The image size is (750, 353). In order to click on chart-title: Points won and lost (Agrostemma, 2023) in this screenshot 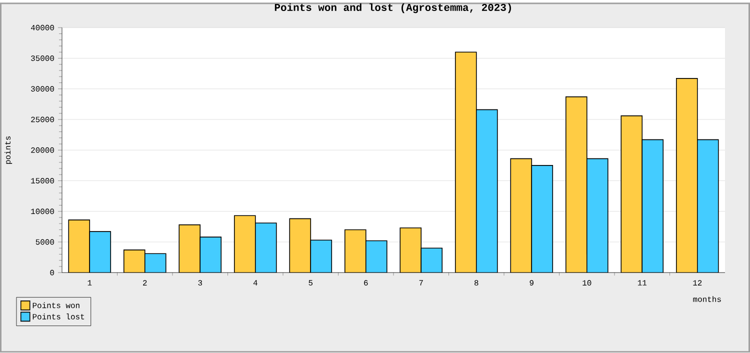, I will do `click(392, 9)`.